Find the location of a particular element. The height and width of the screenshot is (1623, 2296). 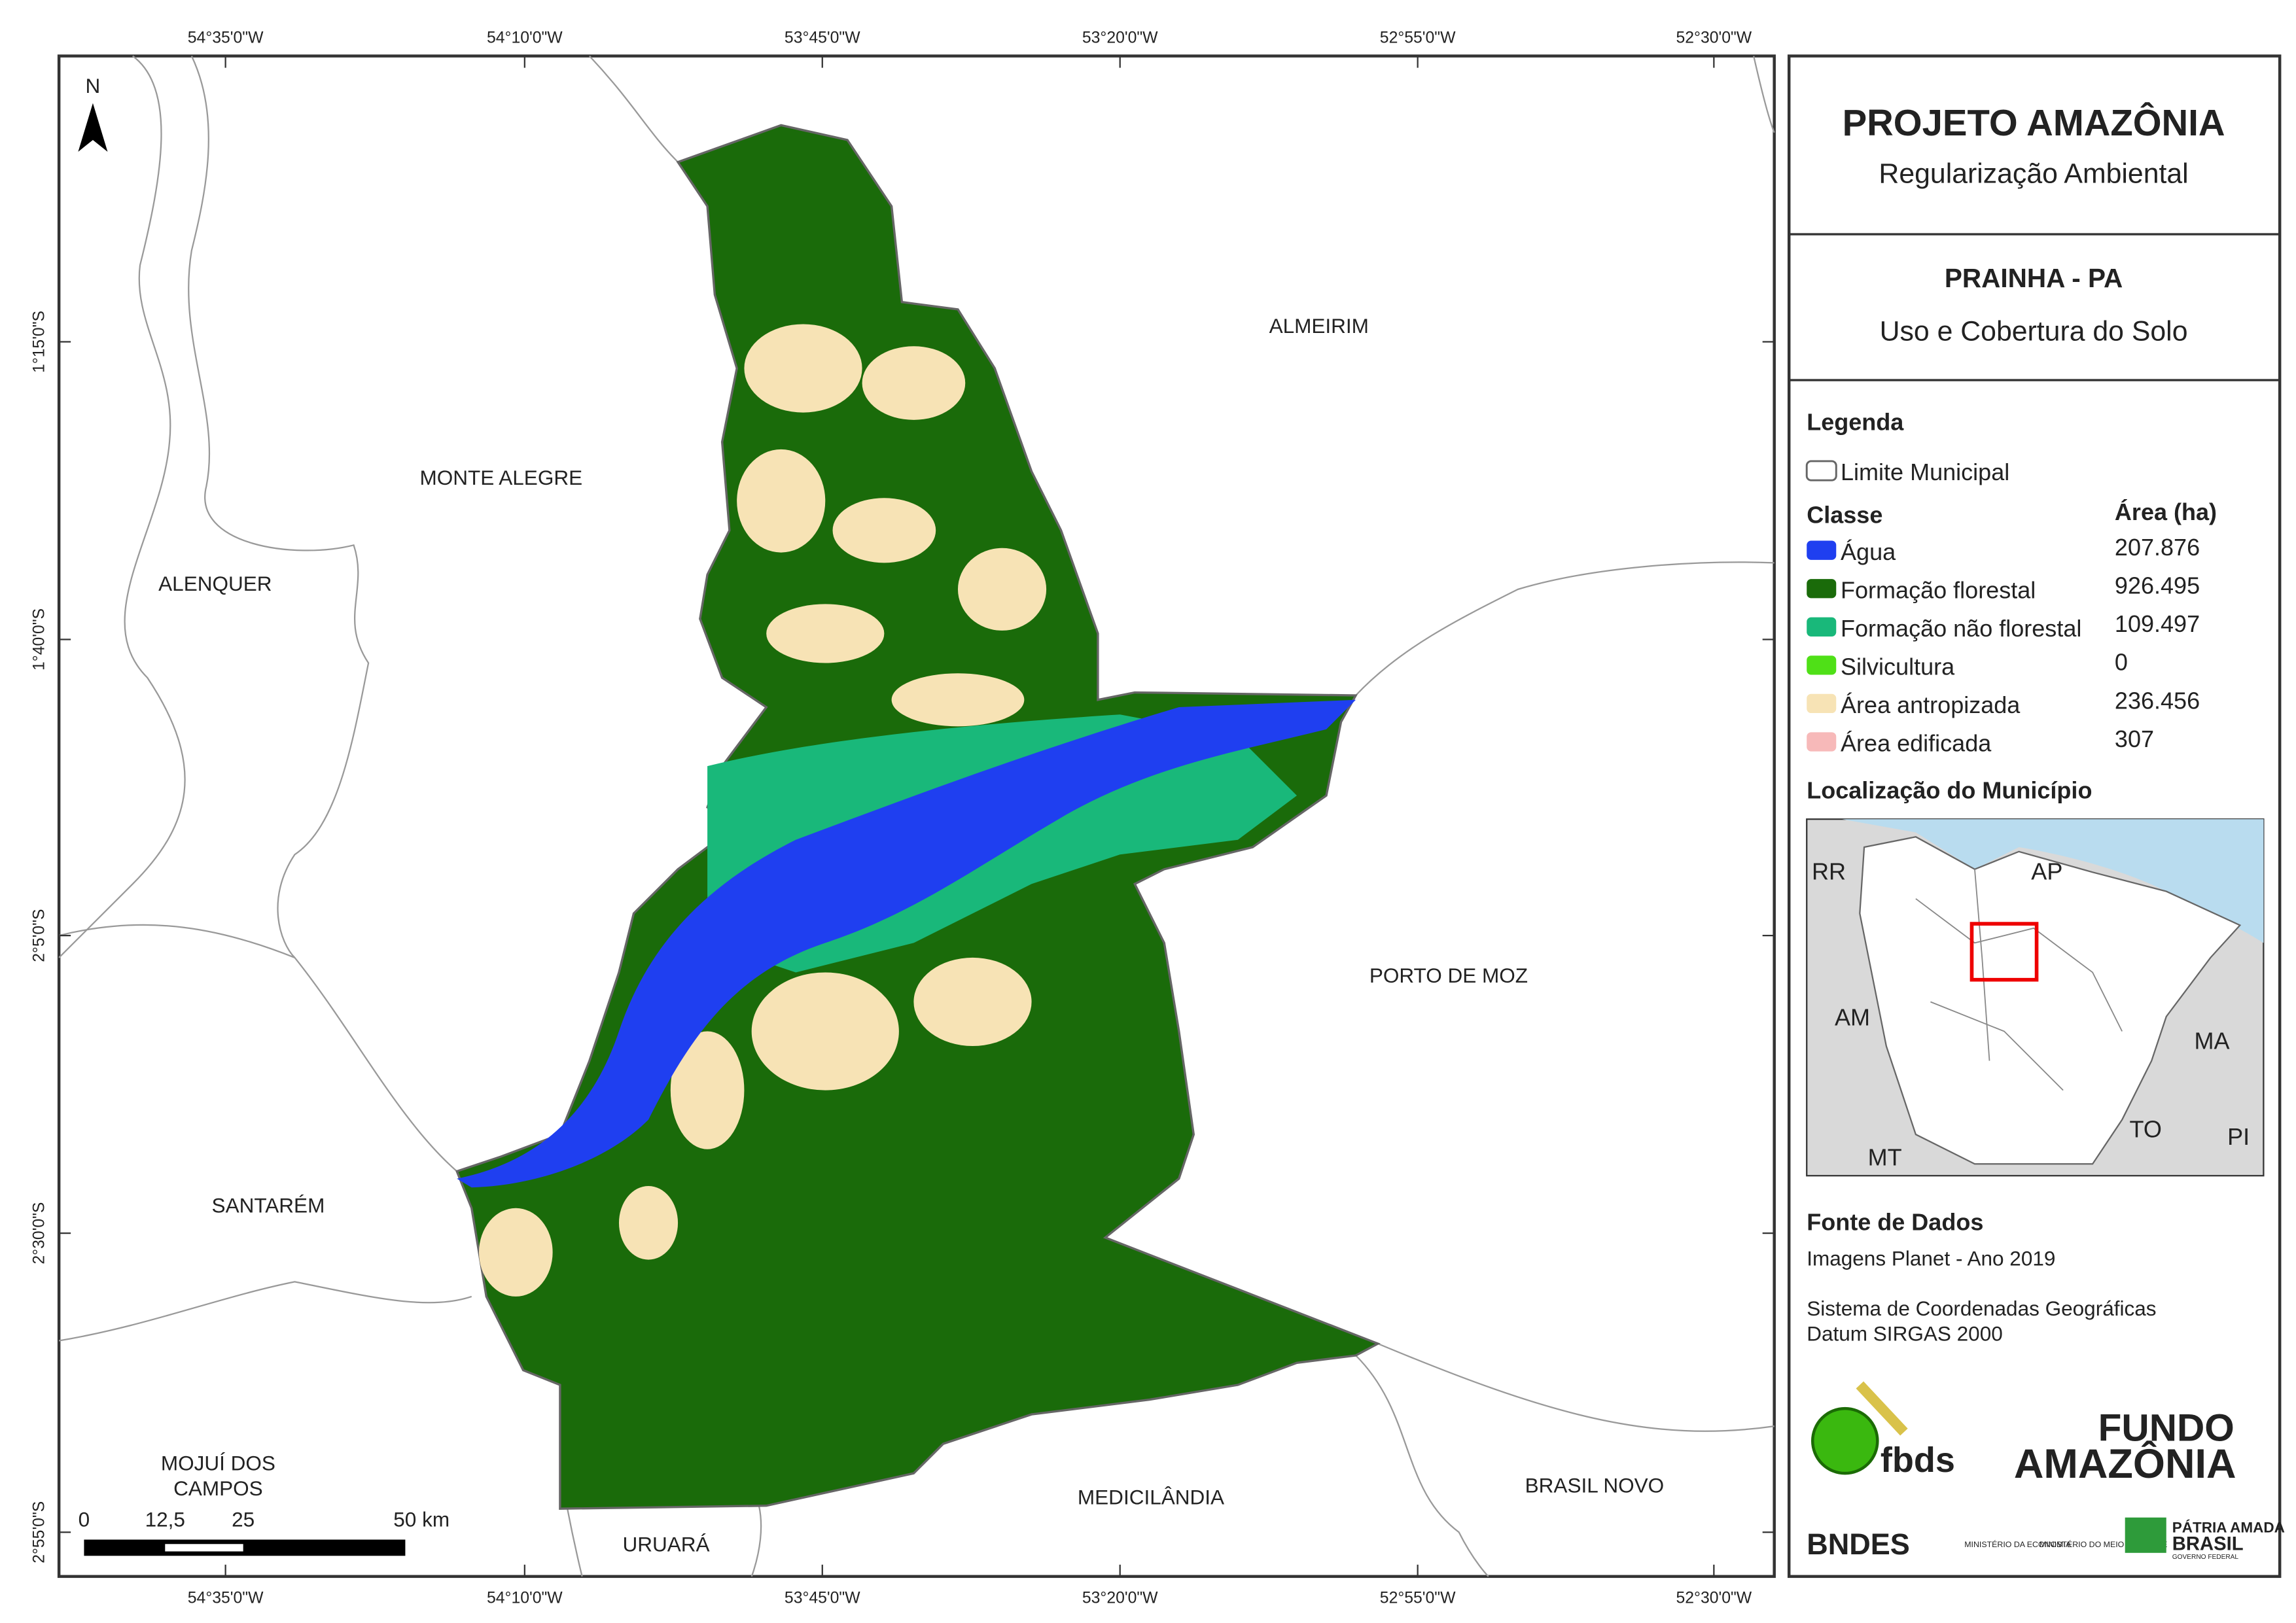

class-header: Classe is located at coordinates (1845, 515).